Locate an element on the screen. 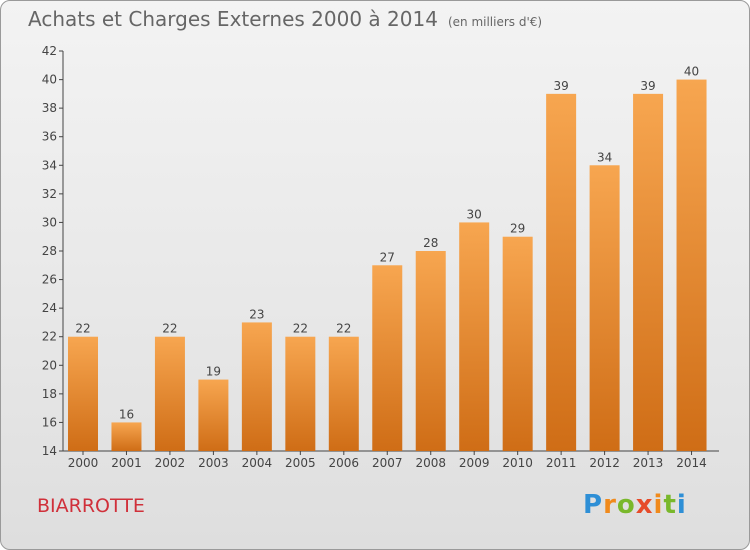  data-label: 30 is located at coordinates (474, 214).